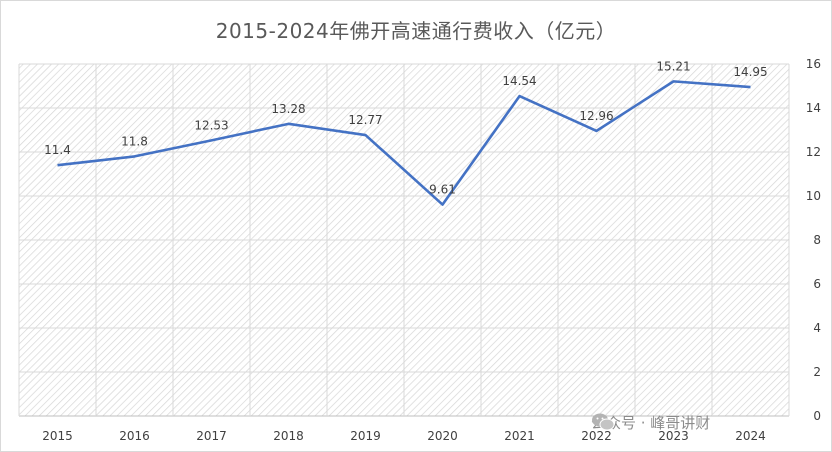 This screenshot has height=452, width=832. I want to click on x-tick-label: 2021, so click(519, 436).